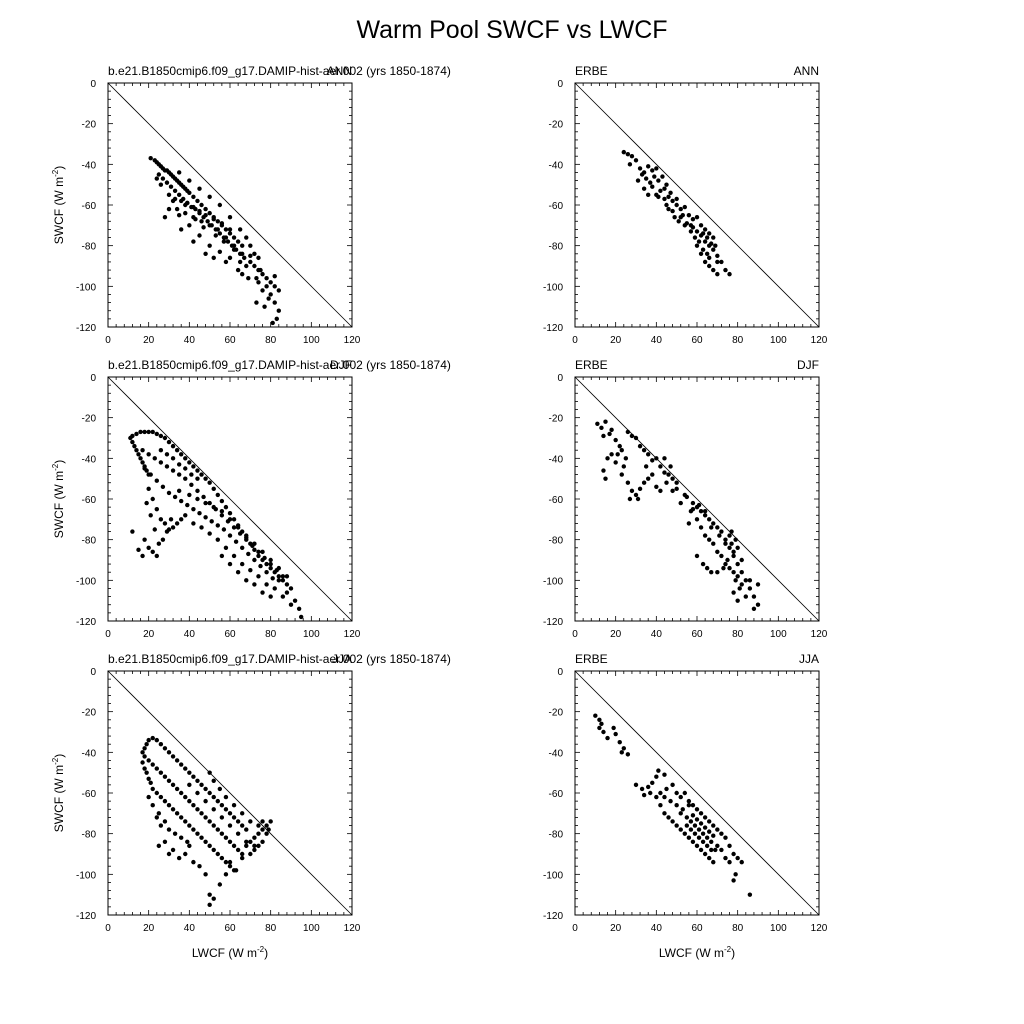  I want to click on x-axis-label: LWCF (W m-2), so click(697, 952).